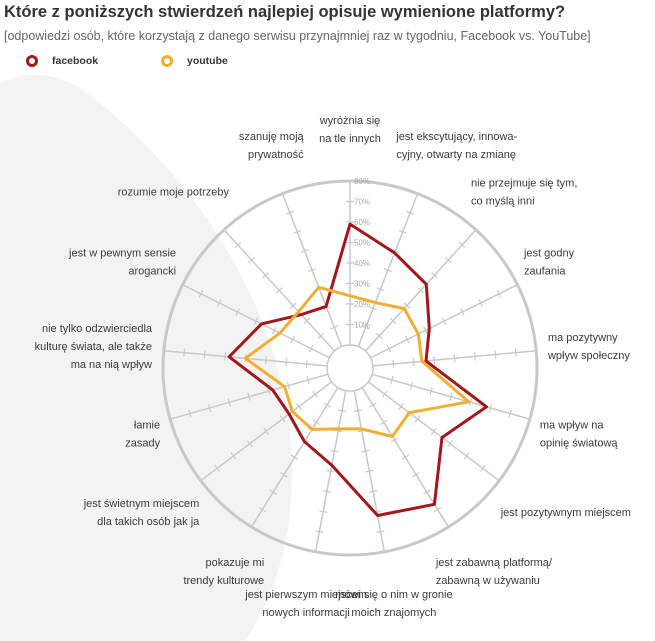  What do you see at coordinates (362, 222) in the screenshot?
I see `tick-label: 60%` at bounding box center [362, 222].